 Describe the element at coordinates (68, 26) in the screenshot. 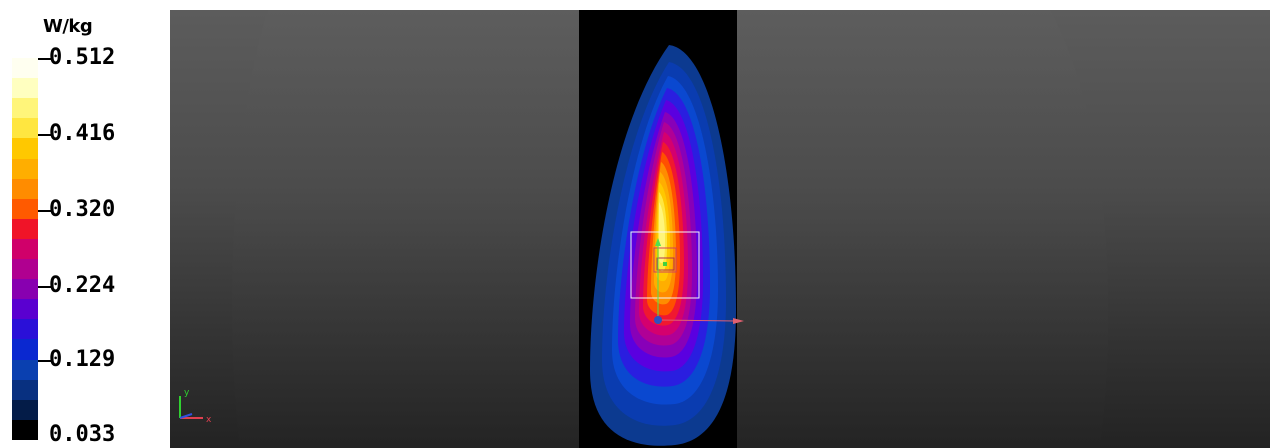

I see `legend-unit-label: W/kg` at that location.